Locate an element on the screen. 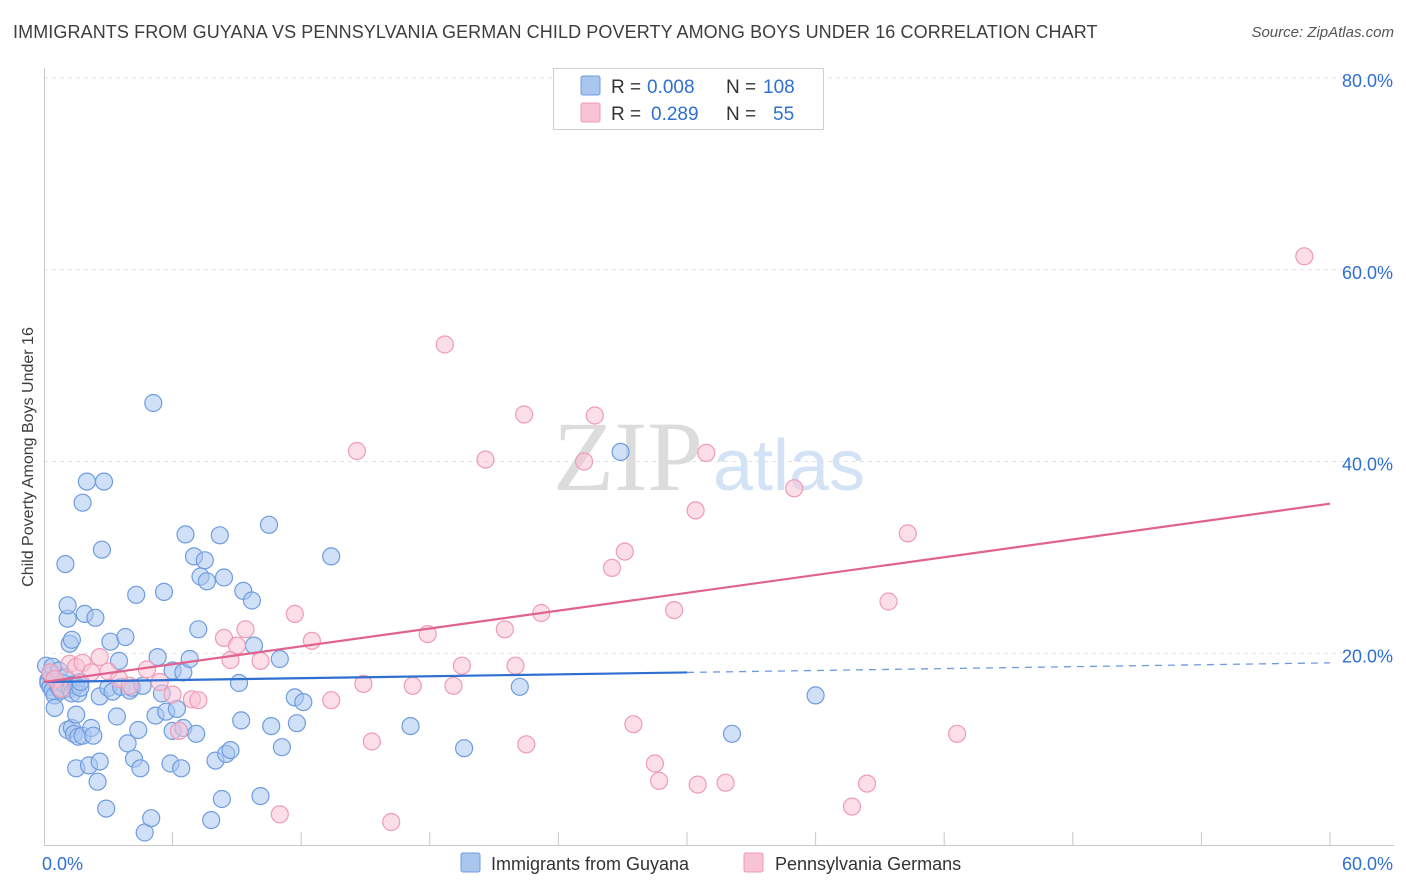 The height and width of the screenshot is (892, 1406). guyana-trendline-extension is located at coordinates (1008, 668).